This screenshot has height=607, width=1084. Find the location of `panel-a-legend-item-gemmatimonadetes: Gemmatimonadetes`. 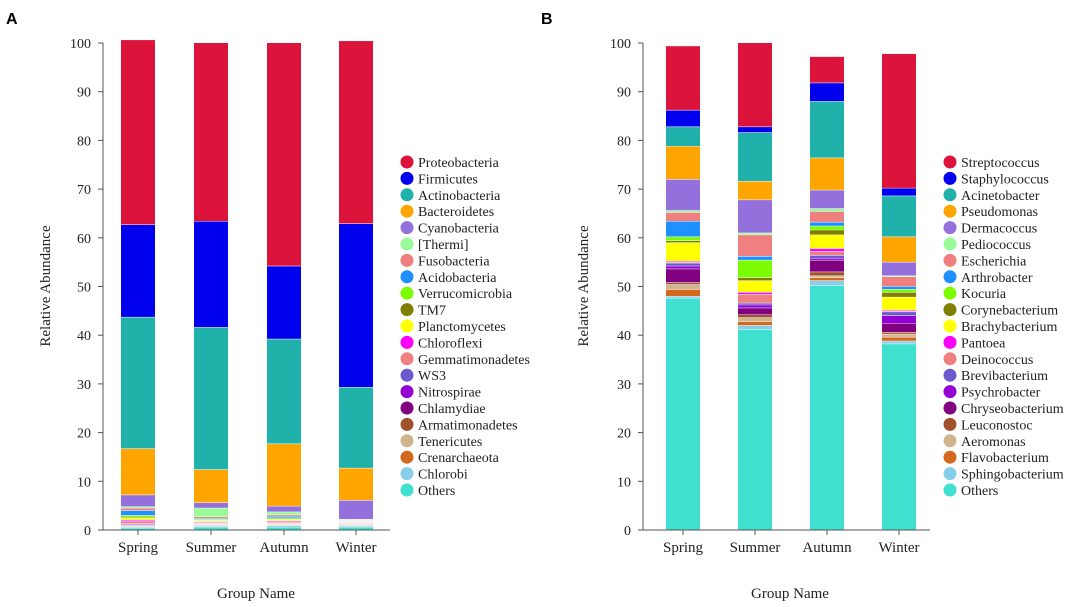

panel-a-legend-item-gemmatimonadetes: Gemmatimonadetes is located at coordinates (465, 360).